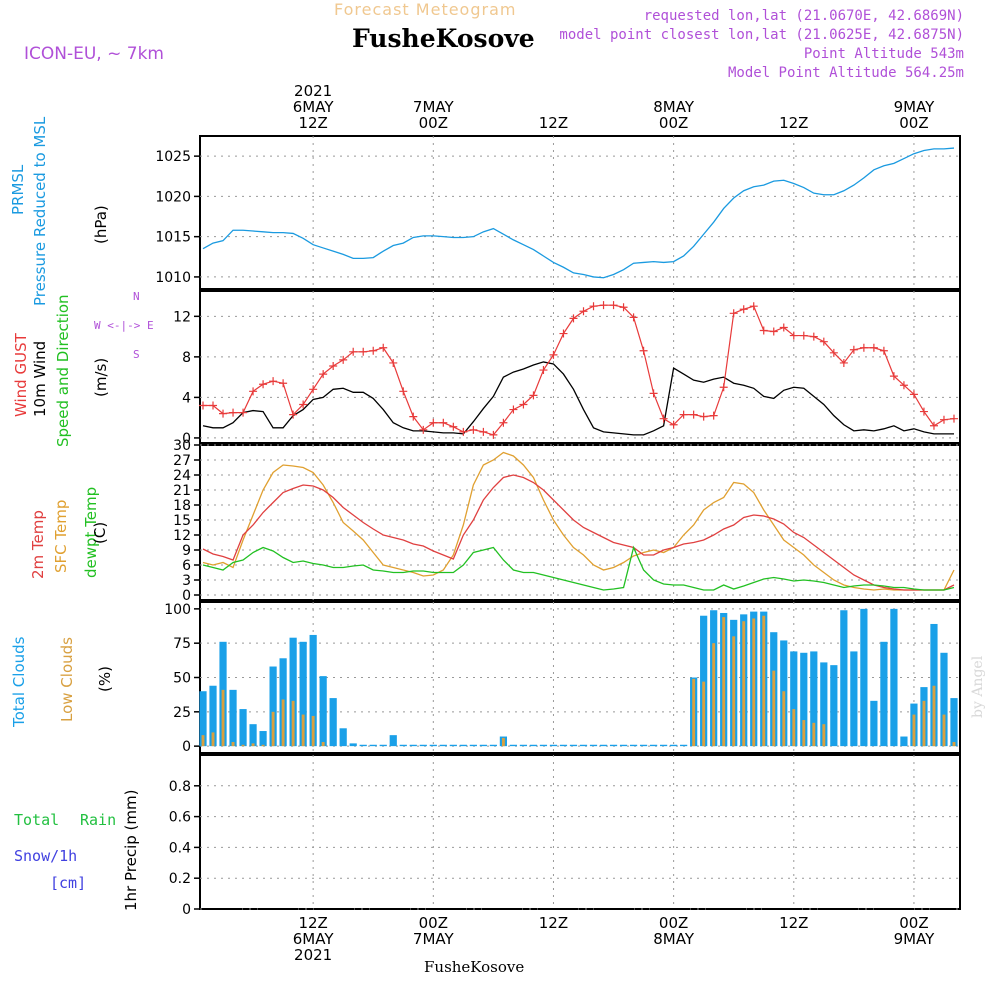 The height and width of the screenshot is (1000, 1000). What do you see at coordinates (37, 820) in the screenshot?
I see `total-label: Total` at bounding box center [37, 820].